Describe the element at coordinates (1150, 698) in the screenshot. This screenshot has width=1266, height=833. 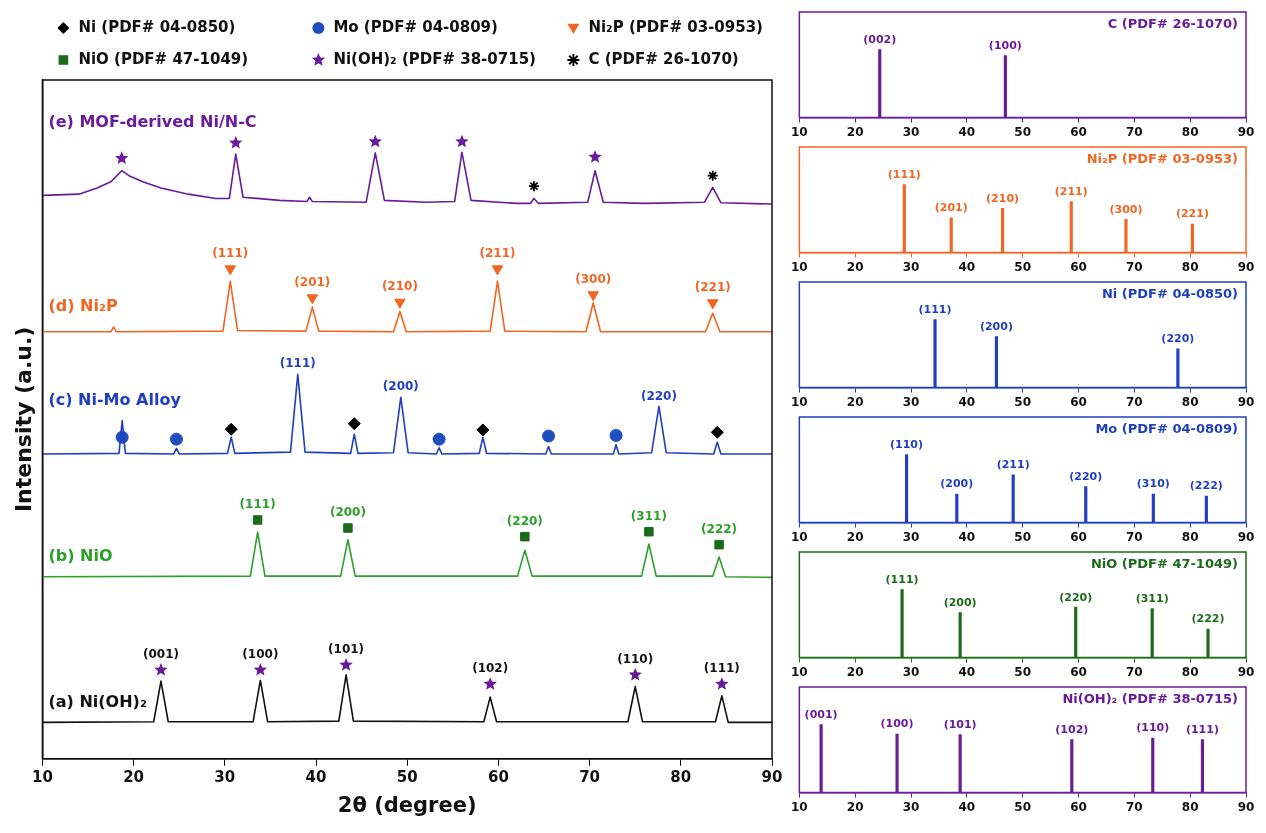
I see `chart-title: Ni(OH)₂ (PDF# 38-0715)` at that location.